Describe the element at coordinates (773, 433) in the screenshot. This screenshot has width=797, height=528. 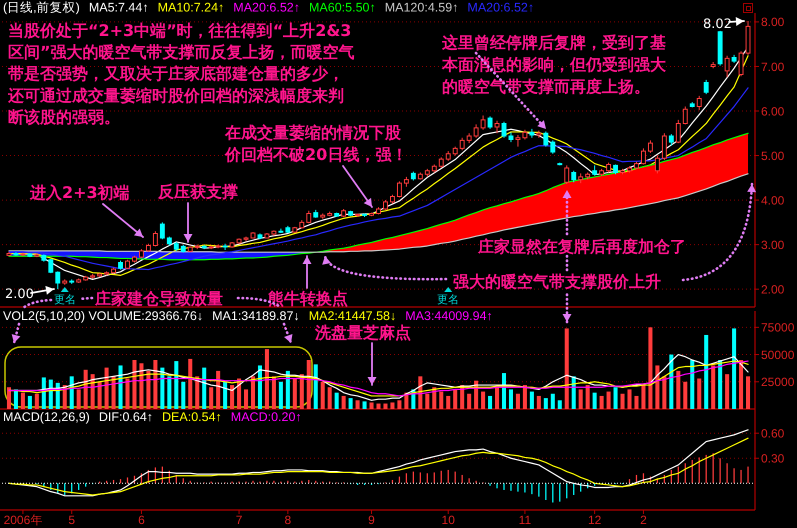
I see `y-tick-label: 0.60` at that location.